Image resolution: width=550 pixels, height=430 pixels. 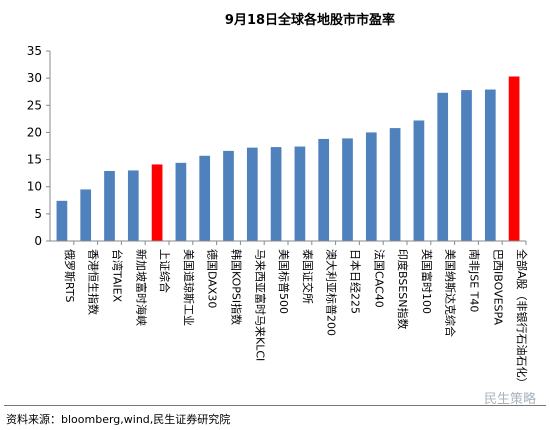 What do you see at coordinates (522, 319) in the screenshot?
I see `x-tick-label: 全部A股（非银行石油石化）` at bounding box center [522, 319].